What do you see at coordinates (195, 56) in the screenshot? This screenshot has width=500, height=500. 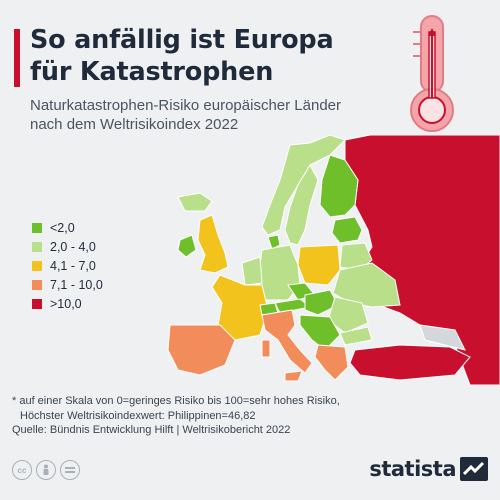 I see `page-title: So anfällig ist Europa für Katastrophen` at bounding box center [195, 56].